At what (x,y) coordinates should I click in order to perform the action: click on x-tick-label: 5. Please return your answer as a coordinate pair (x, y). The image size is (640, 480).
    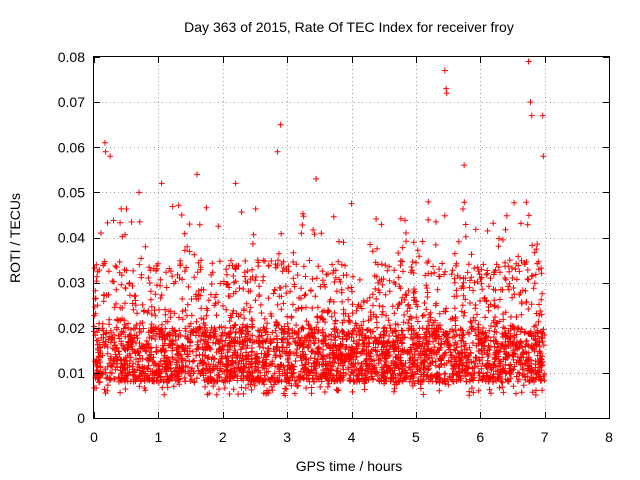
    Looking at the image, I should click on (416, 437).